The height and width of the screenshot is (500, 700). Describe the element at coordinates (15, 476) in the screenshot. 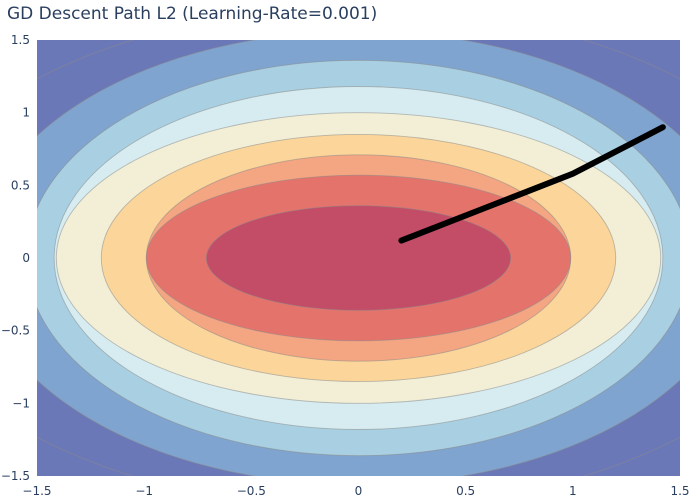

I see `y-tick-label: −1.5` at that location.